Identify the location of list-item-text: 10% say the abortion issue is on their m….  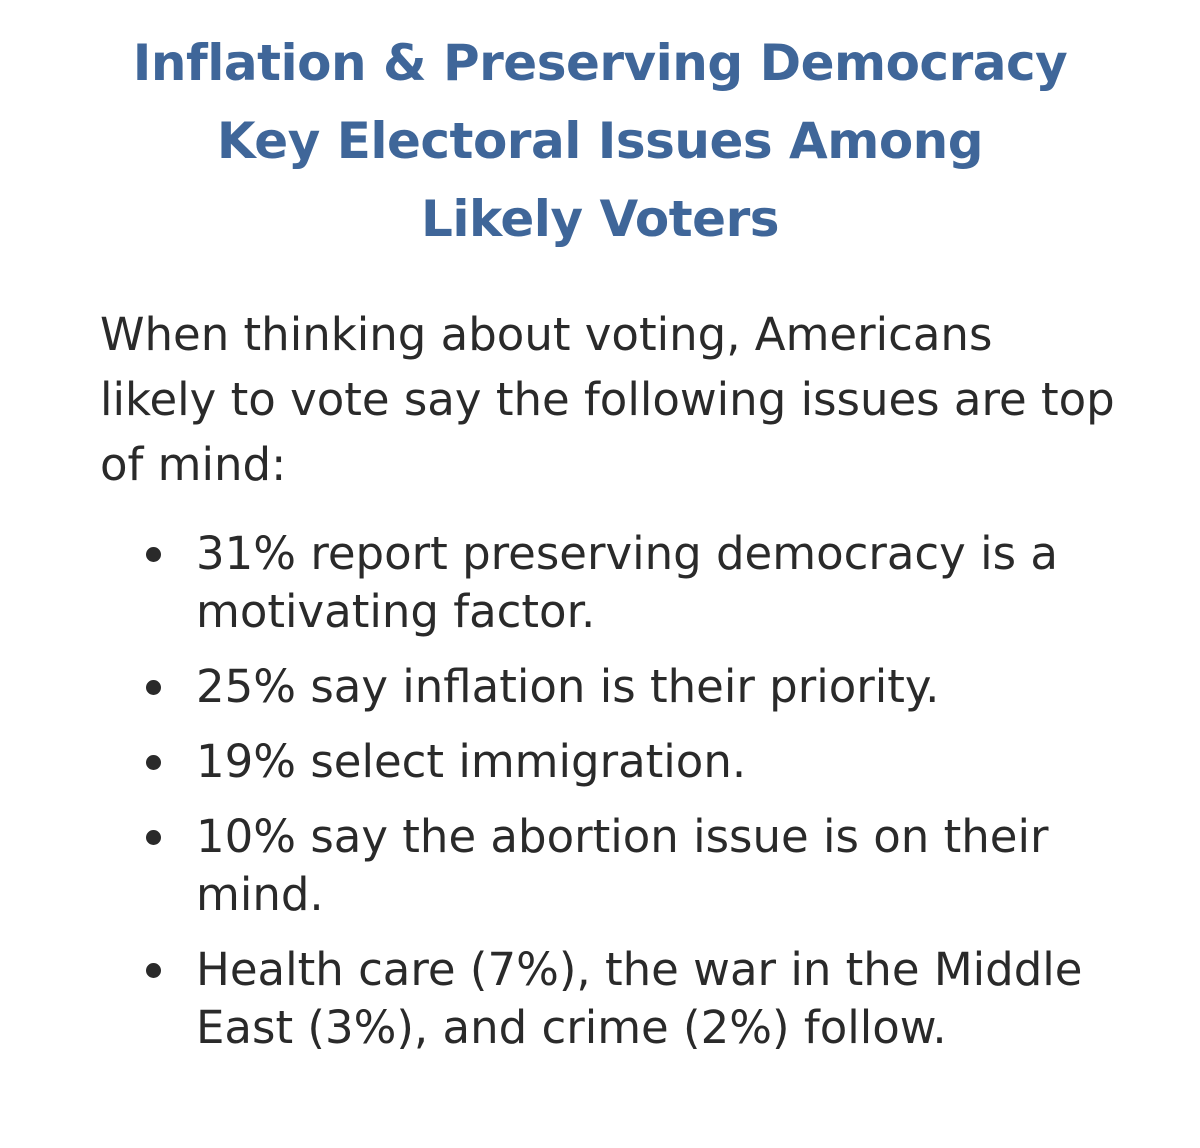
(622, 865).